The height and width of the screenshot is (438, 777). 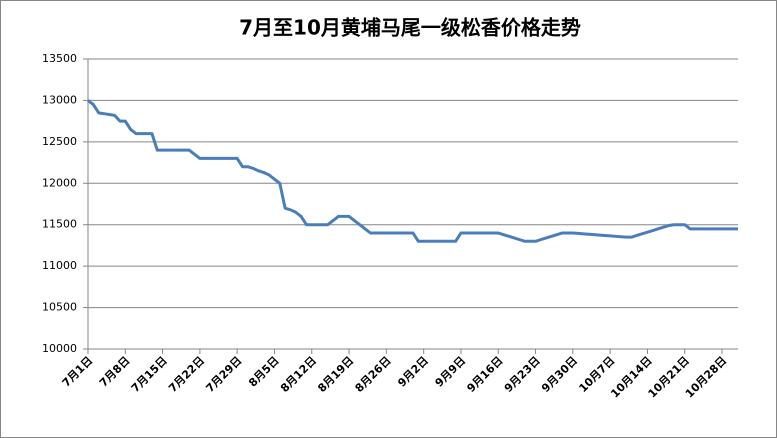 What do you see at coordinates (59, 58) in the screenshot?
I see `y-tick-label: 13500` at bounding box center [59, 58].